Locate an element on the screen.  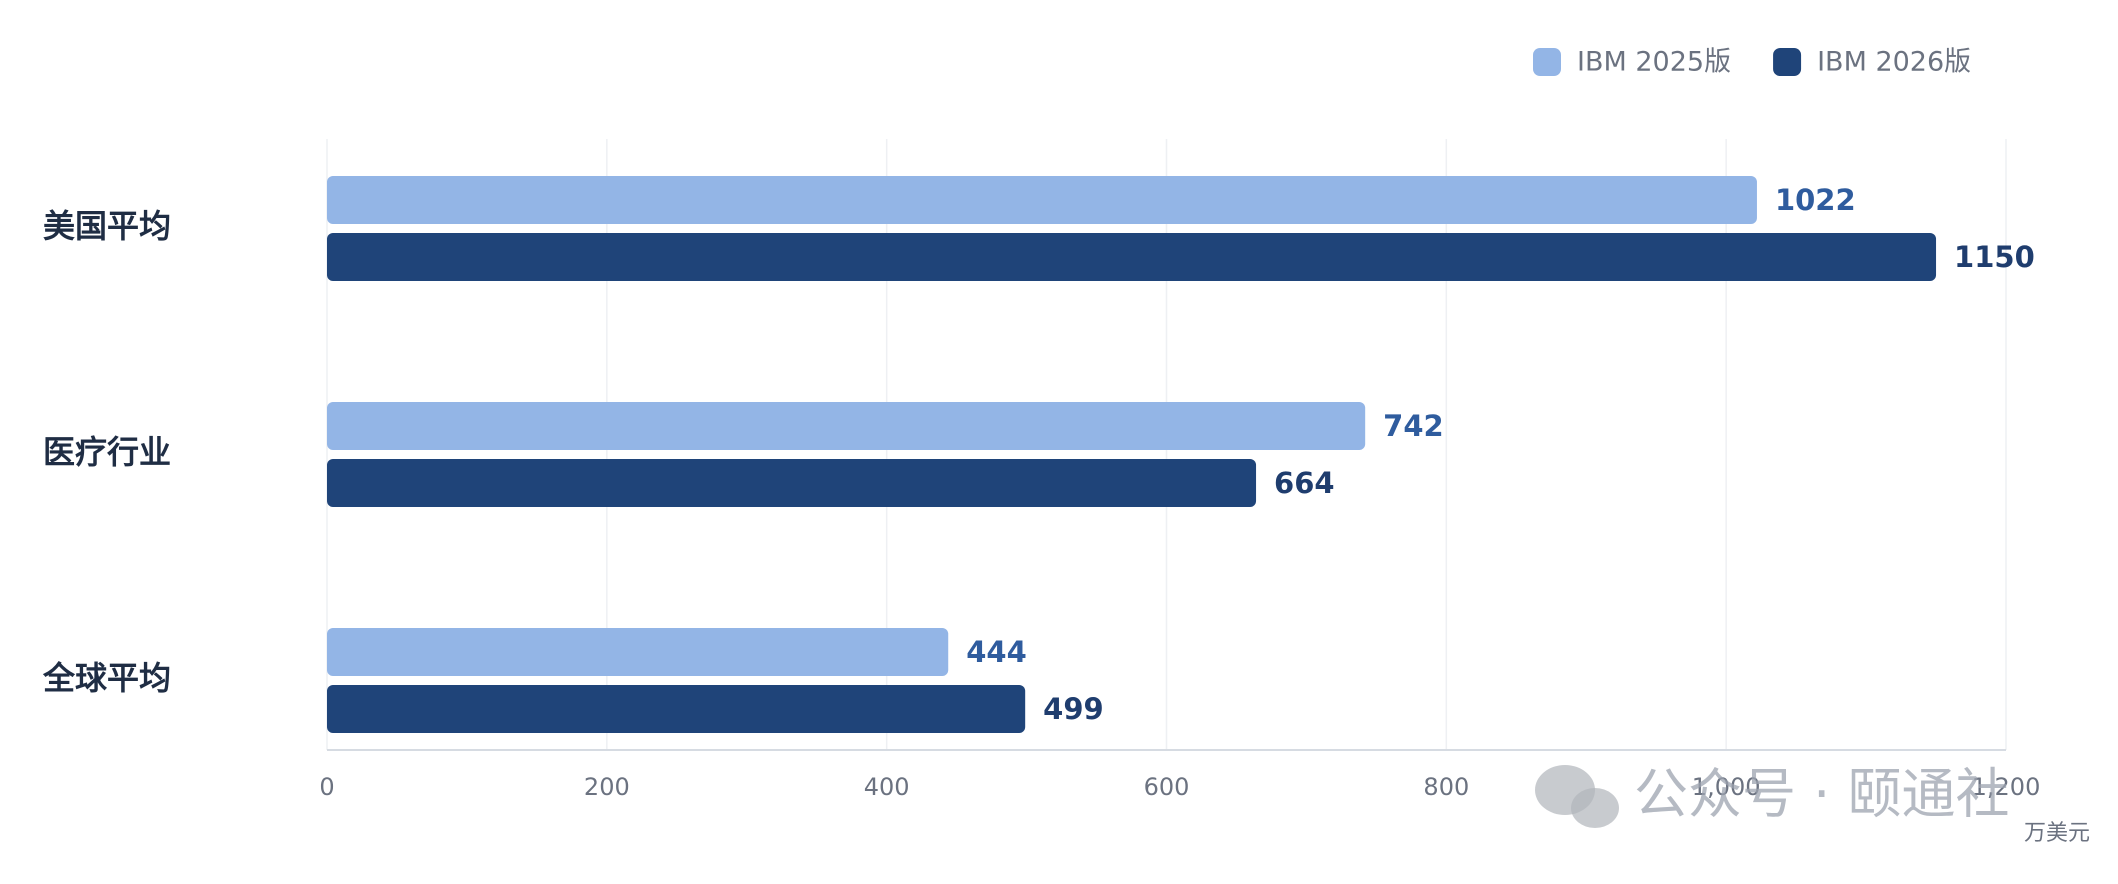
x-tick-label: 200 is located at coordinates (607, 787).